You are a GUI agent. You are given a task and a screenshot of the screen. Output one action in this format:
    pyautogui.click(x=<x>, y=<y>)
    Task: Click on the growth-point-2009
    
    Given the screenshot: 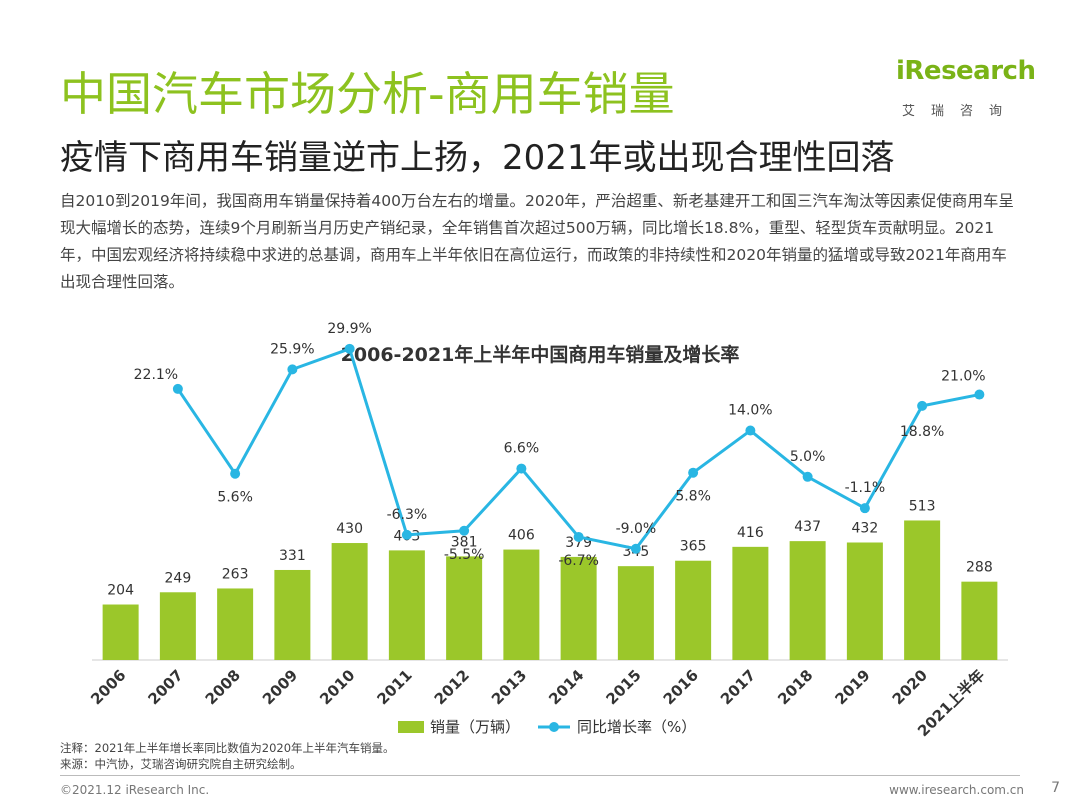 What is the action you would take?
    pyautogui.click(x=292, y=369)
    